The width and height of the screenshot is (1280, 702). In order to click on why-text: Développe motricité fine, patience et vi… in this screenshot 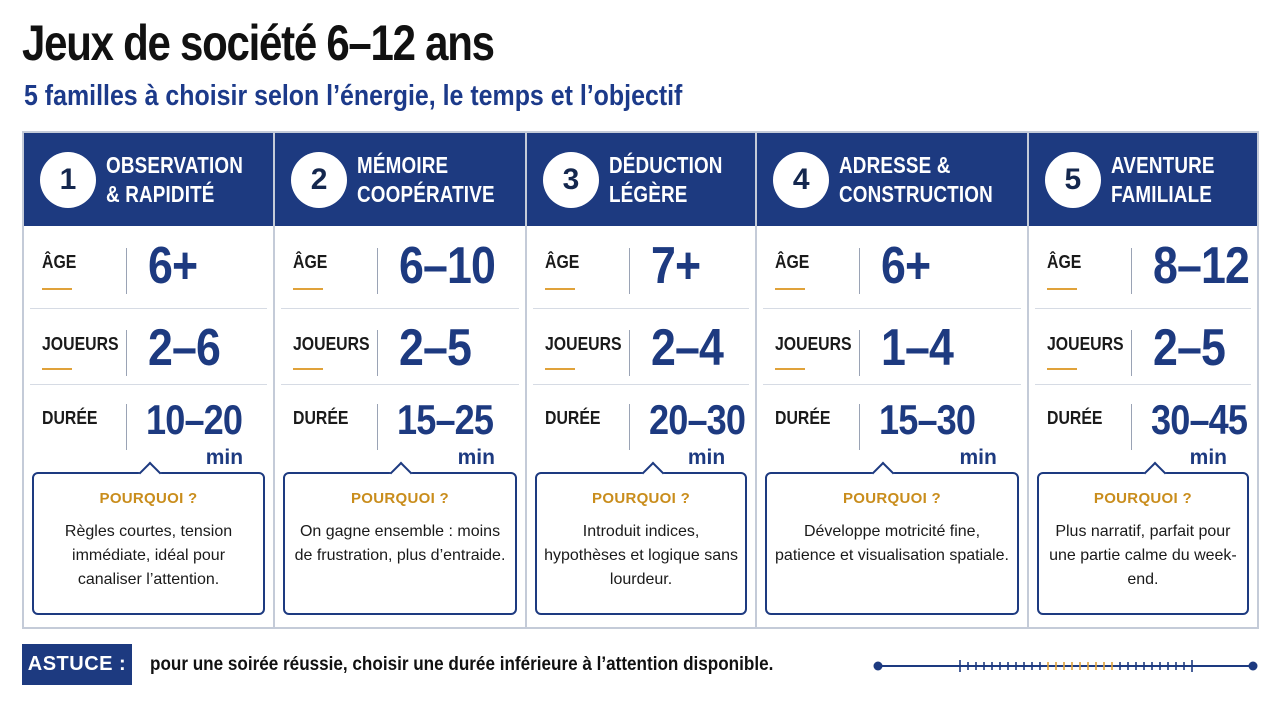, I will do `click(892, 543)`.